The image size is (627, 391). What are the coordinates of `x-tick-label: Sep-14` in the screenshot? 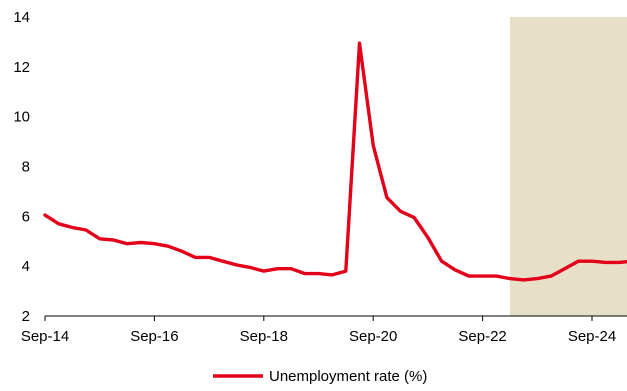 It's located at (45, 336).